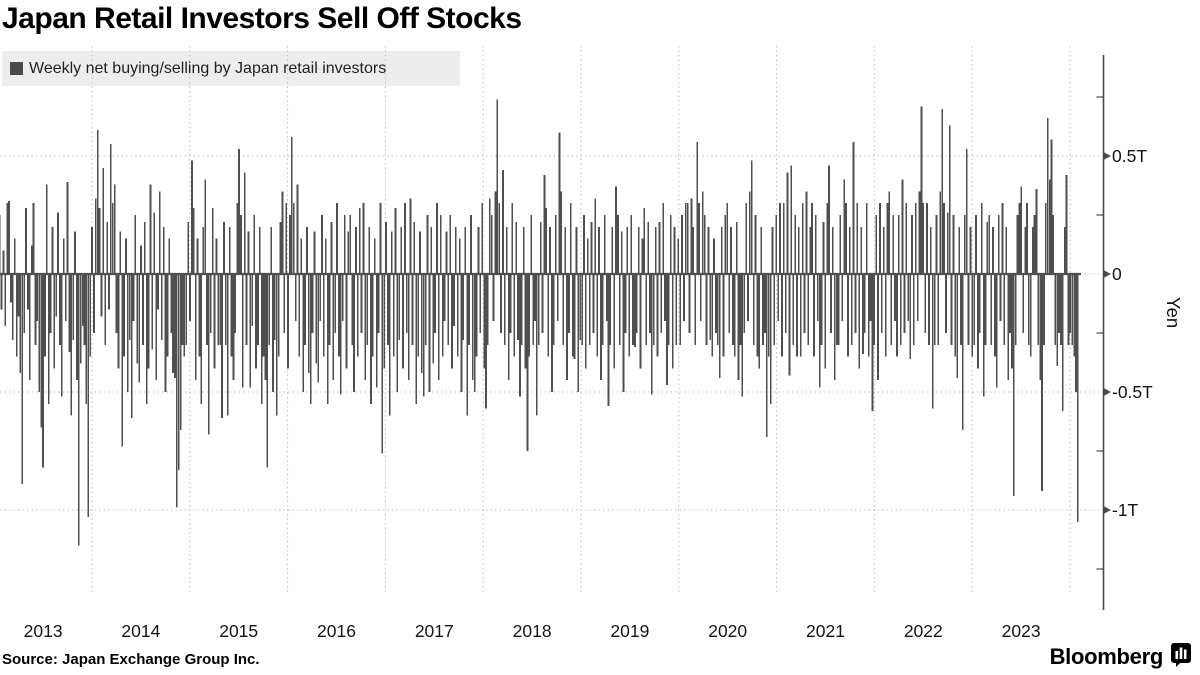  What do you see at coordinates (131, 659) in the screenshot?
I see `source-note: Source: Japan Exchange Group Inc.` at bounding box center [131, 659].